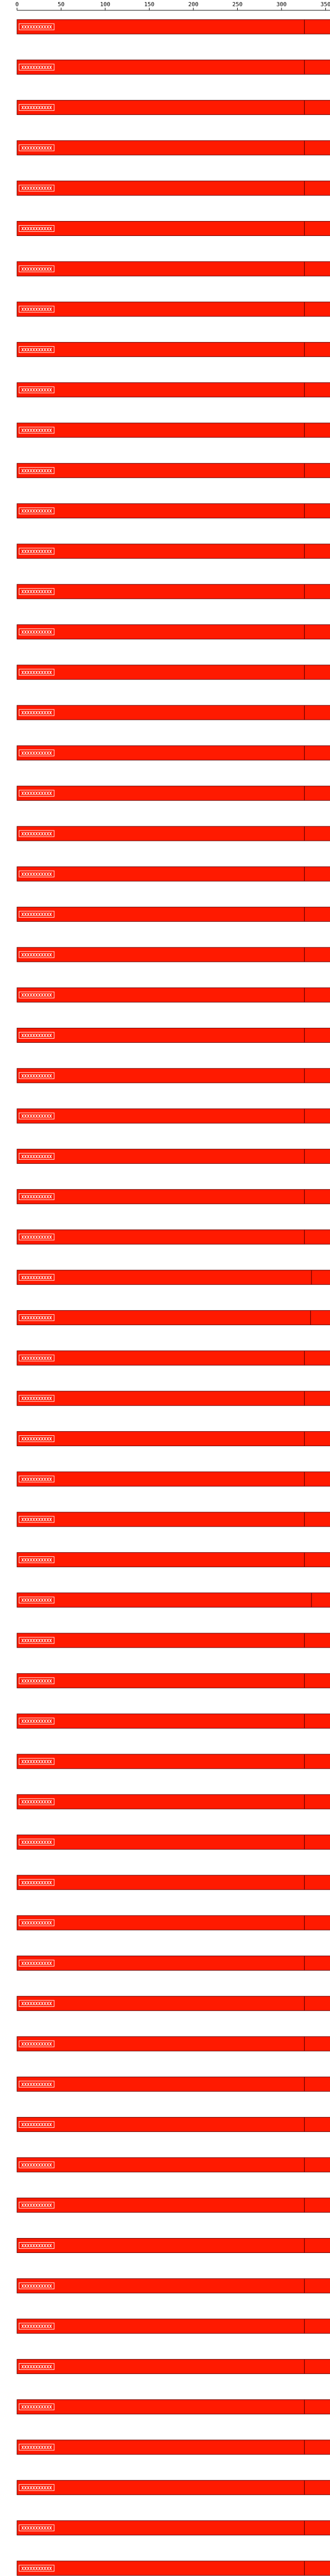 The height and width of the screenshot is (2576, 330). I want to click on x-tick-label: 300, so click(281, 4).